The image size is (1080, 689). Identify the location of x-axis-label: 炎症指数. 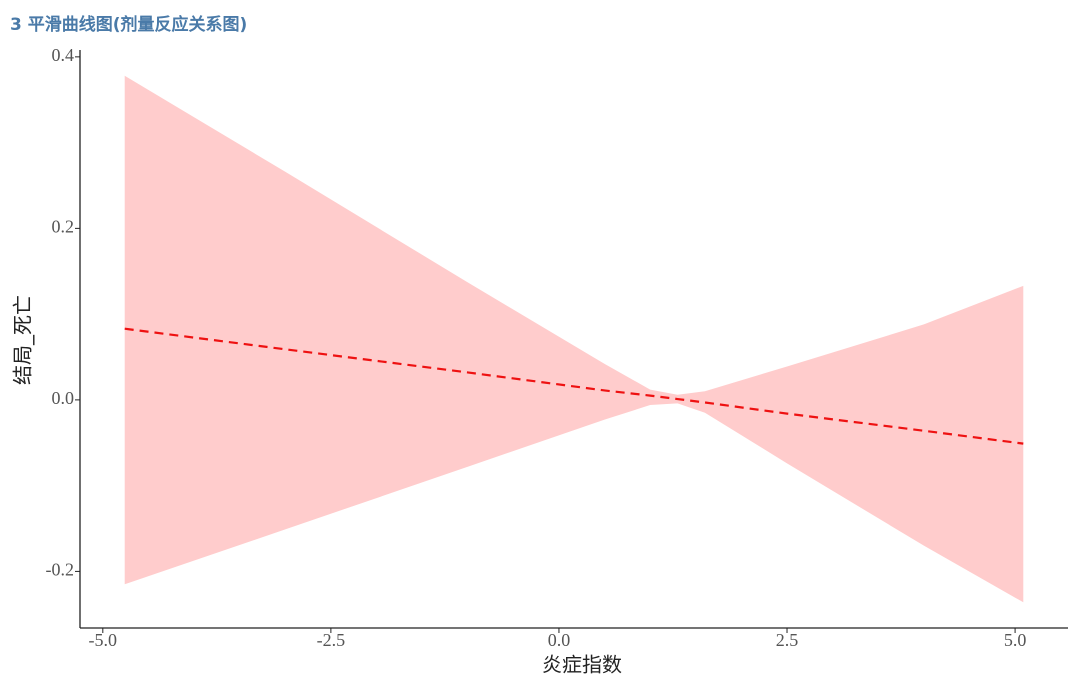
(582, 665).